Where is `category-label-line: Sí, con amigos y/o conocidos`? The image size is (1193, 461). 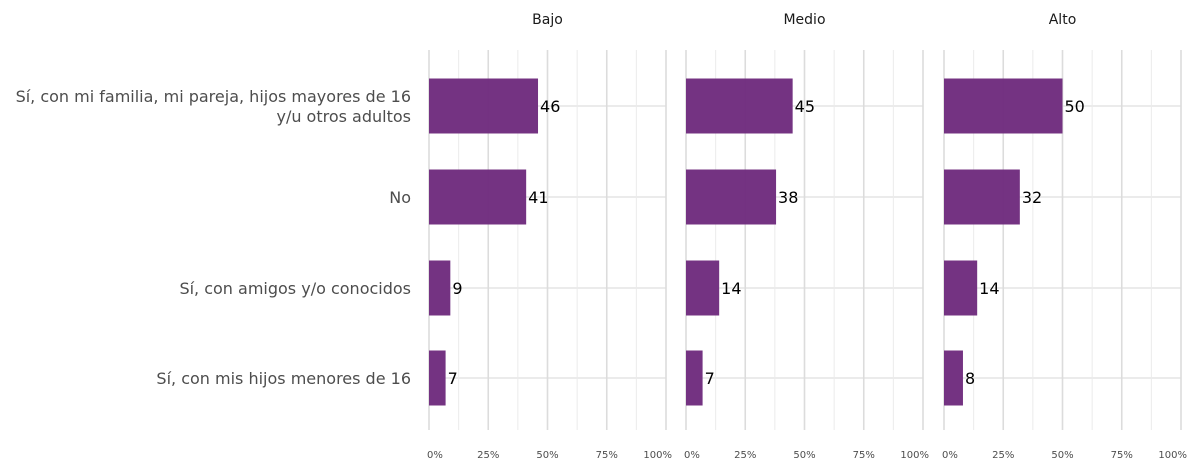
category-label-line: Sí, con amigos y/o conocidos is located at coordinates (295, 288).